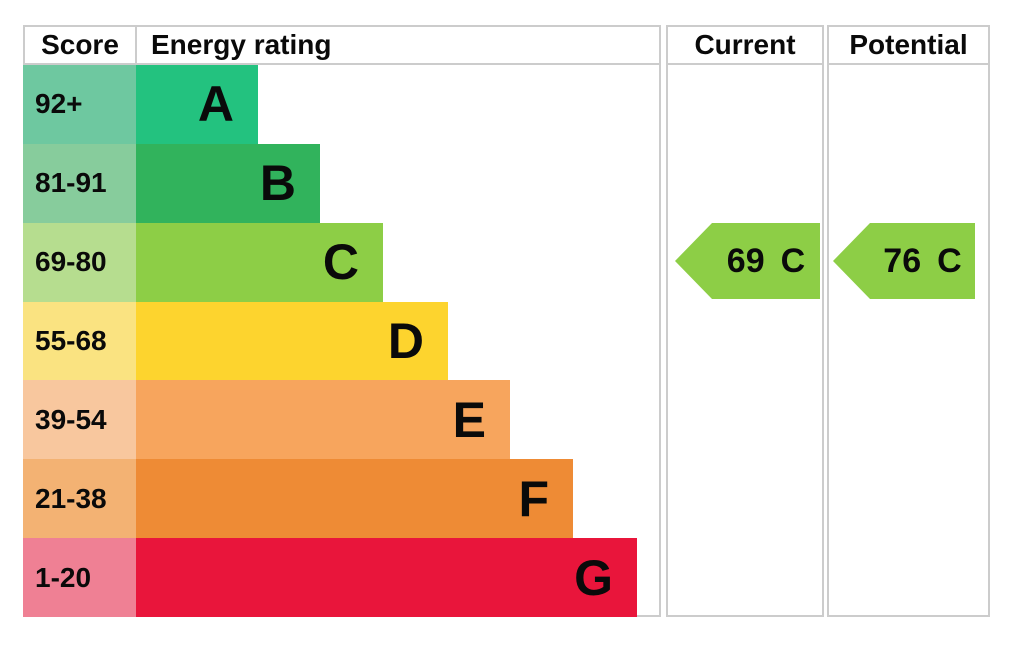 Image resolution: width=1024 pixels, height=649 pixels. Describe the element at coordinates (341, 183) in the screenshot. I see `band-row-b: 81-91 B` at that location.